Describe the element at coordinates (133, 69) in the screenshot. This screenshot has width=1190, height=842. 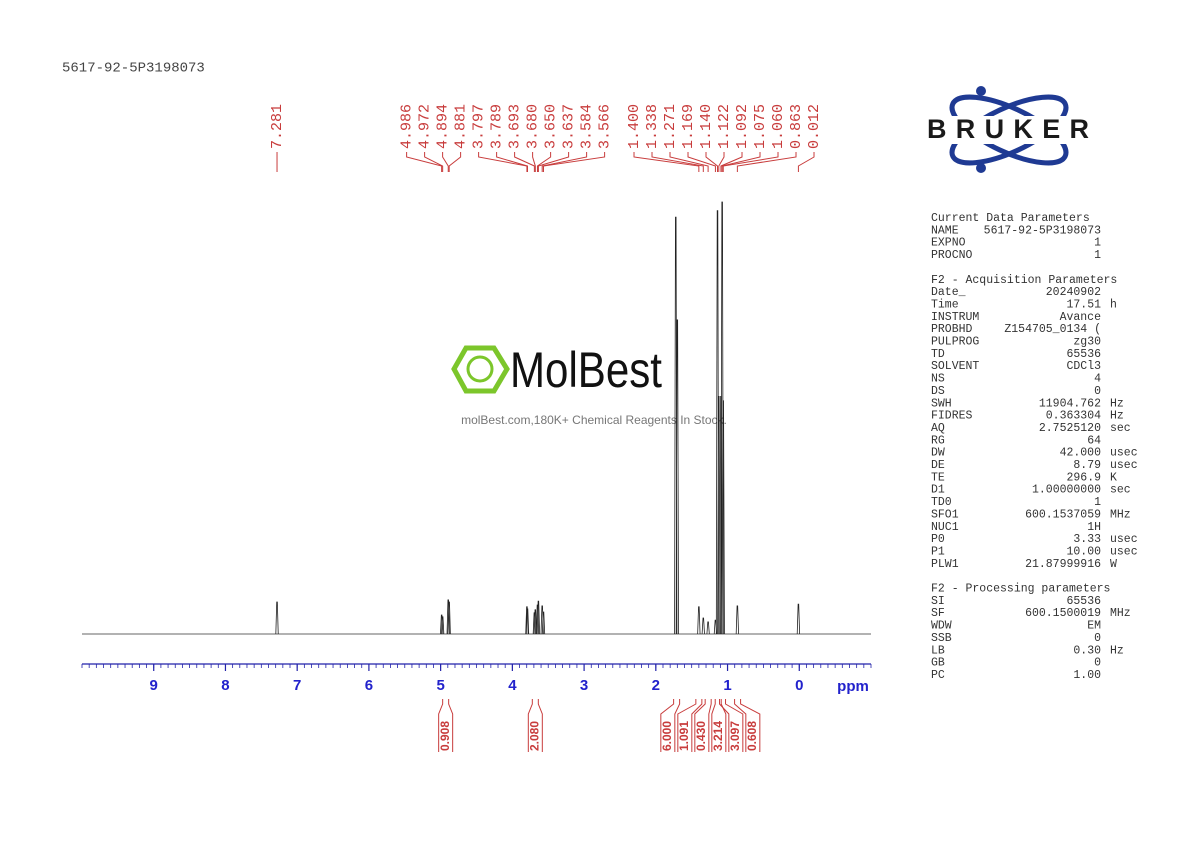
I see `chart-title: 5617-92-5P3198073` at that location.